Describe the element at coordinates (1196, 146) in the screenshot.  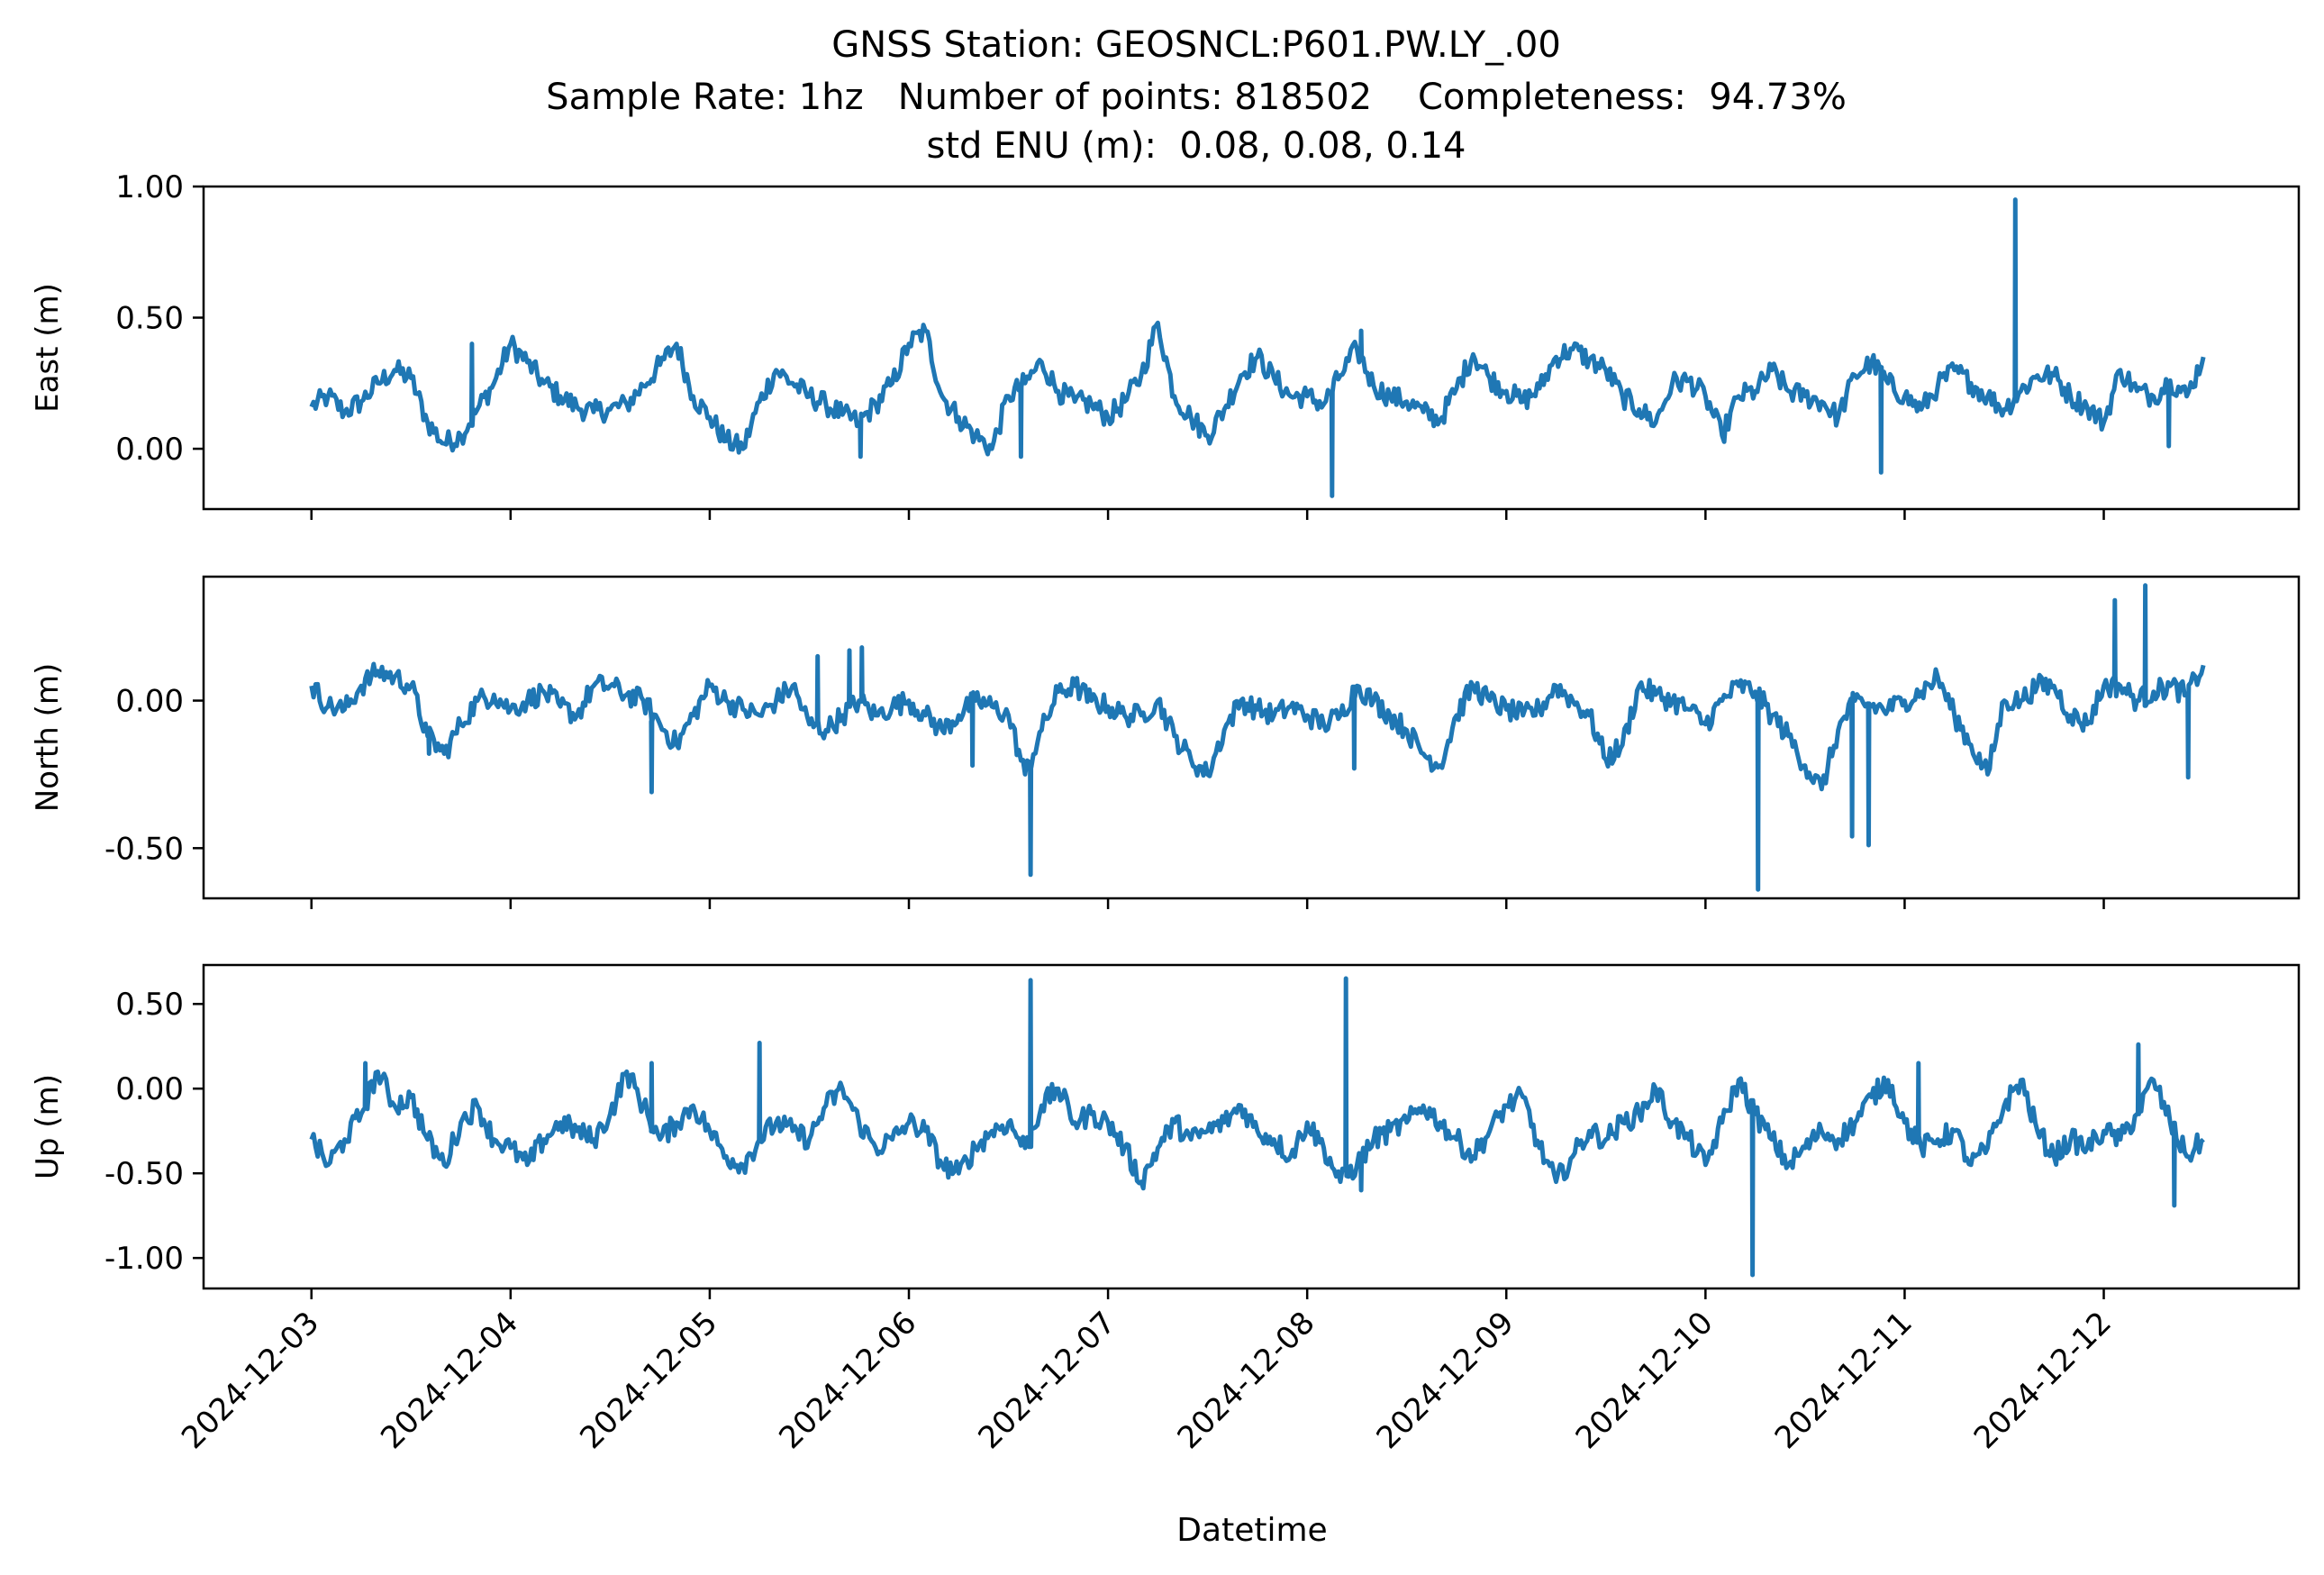
I see `chart-title-line-3: std ENU (m): 0.08, 0.08, 0.14` at that location.